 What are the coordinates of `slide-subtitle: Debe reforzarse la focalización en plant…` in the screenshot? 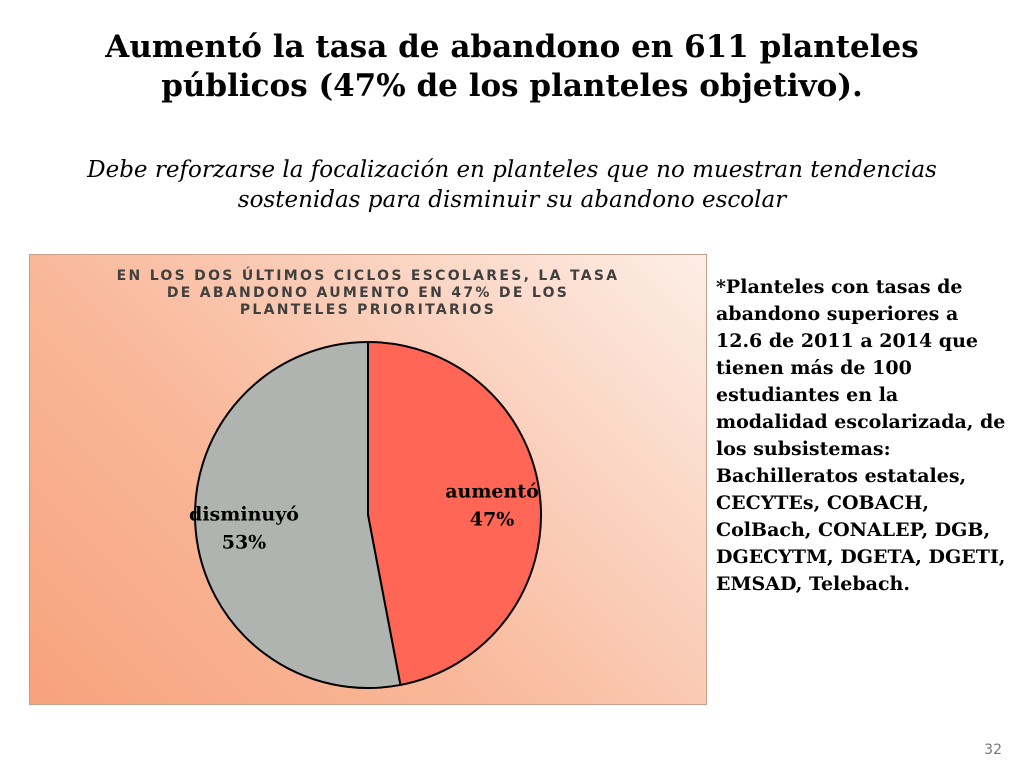 It's located at (512, 185).